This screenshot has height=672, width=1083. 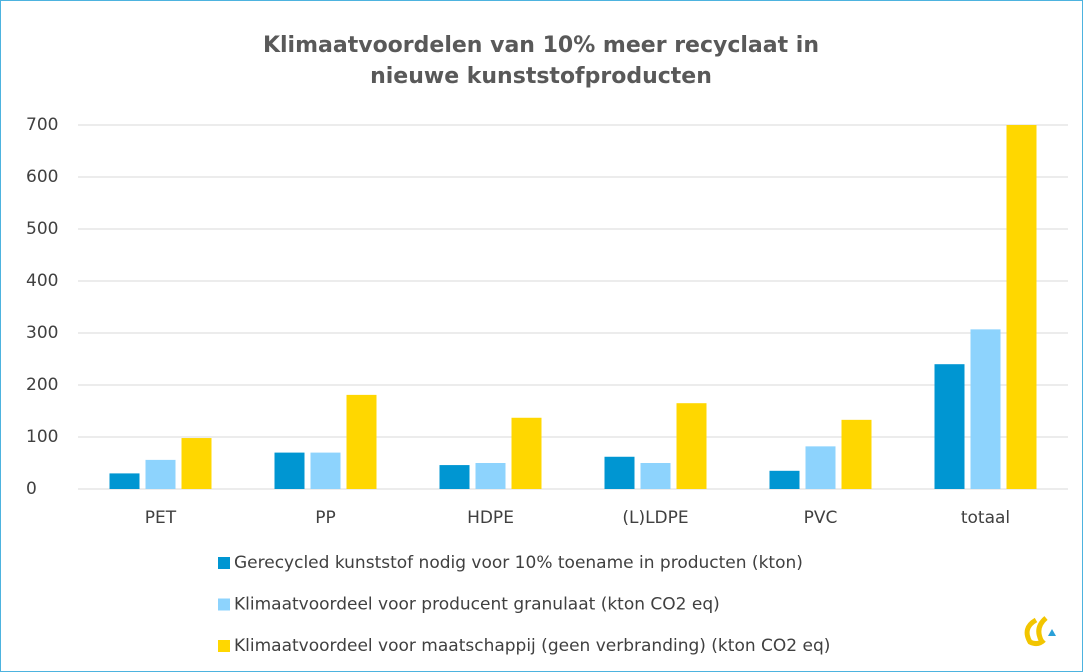 What do you see at coordinates (42, 333) in the screenshot?
I see `y-tick-label: 300` at bounding box center [42, 333].